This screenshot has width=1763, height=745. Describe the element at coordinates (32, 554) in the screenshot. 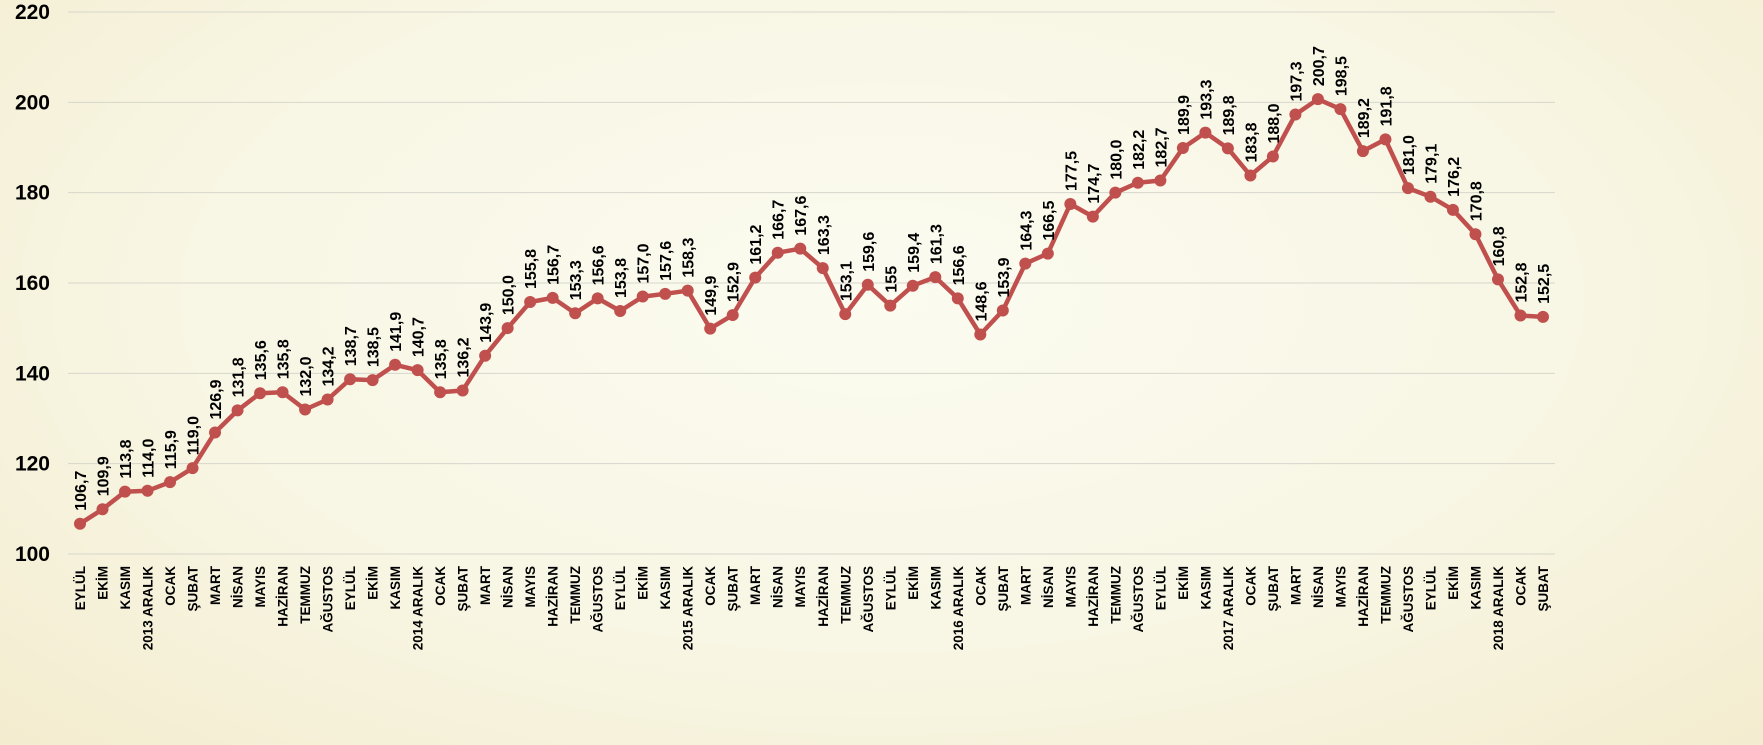

I see `y-tick-label: 100` at that location.